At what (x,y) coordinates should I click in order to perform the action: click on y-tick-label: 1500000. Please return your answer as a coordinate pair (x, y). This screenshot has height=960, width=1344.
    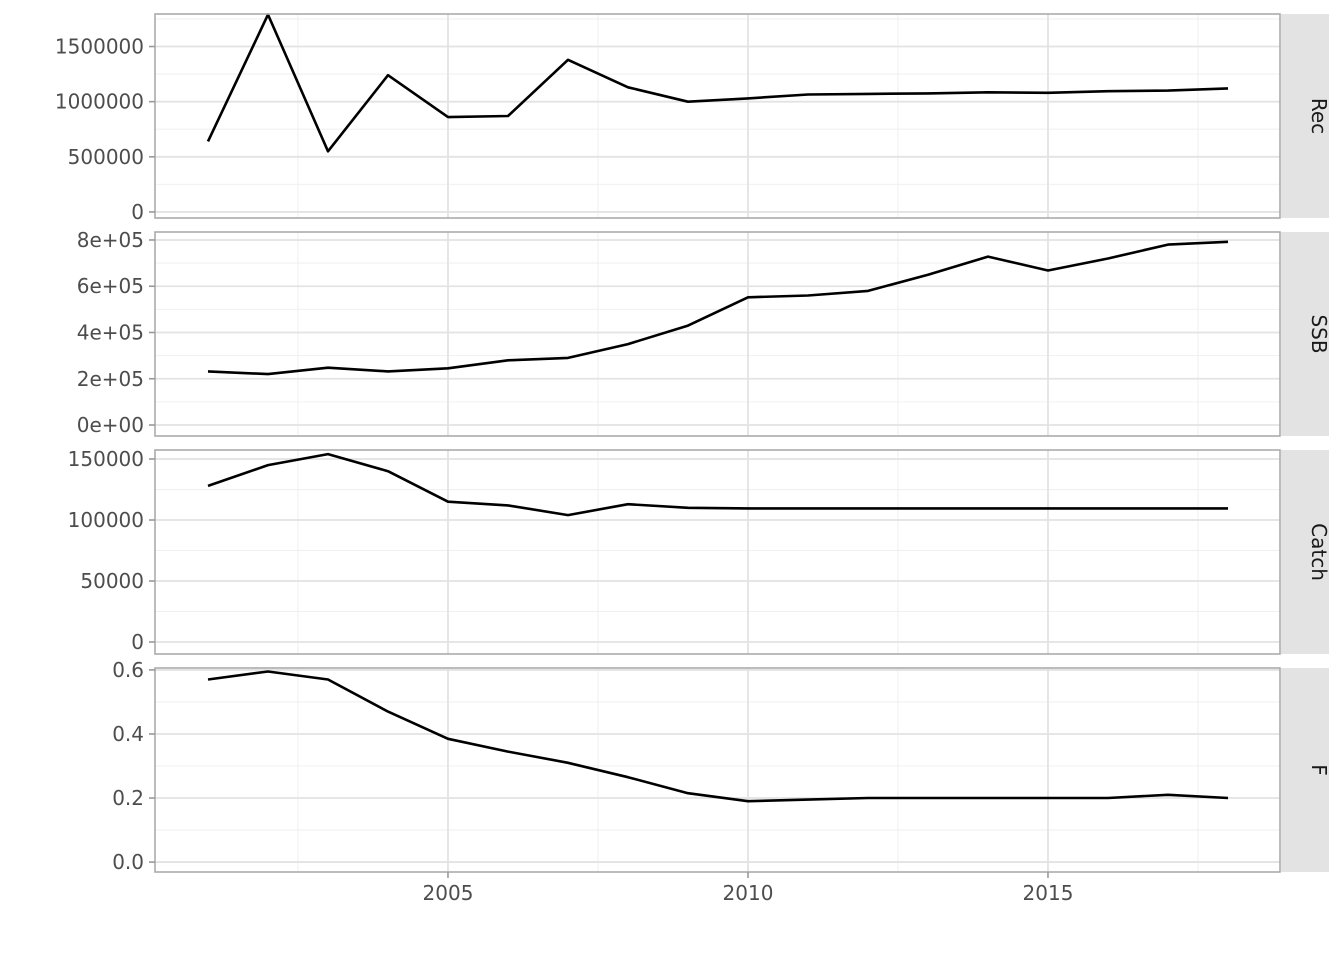
    Looking at the image, I should click on (99, 47).